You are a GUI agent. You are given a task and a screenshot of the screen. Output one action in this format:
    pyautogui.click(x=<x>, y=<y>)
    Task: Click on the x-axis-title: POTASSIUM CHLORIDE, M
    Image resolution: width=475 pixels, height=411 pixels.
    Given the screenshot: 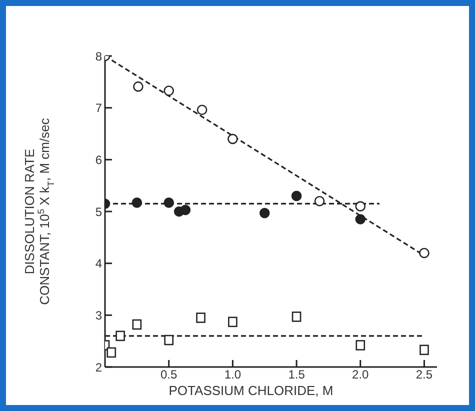 What is the action you would take?
    pyautogui.click(x=251, y=390)
    